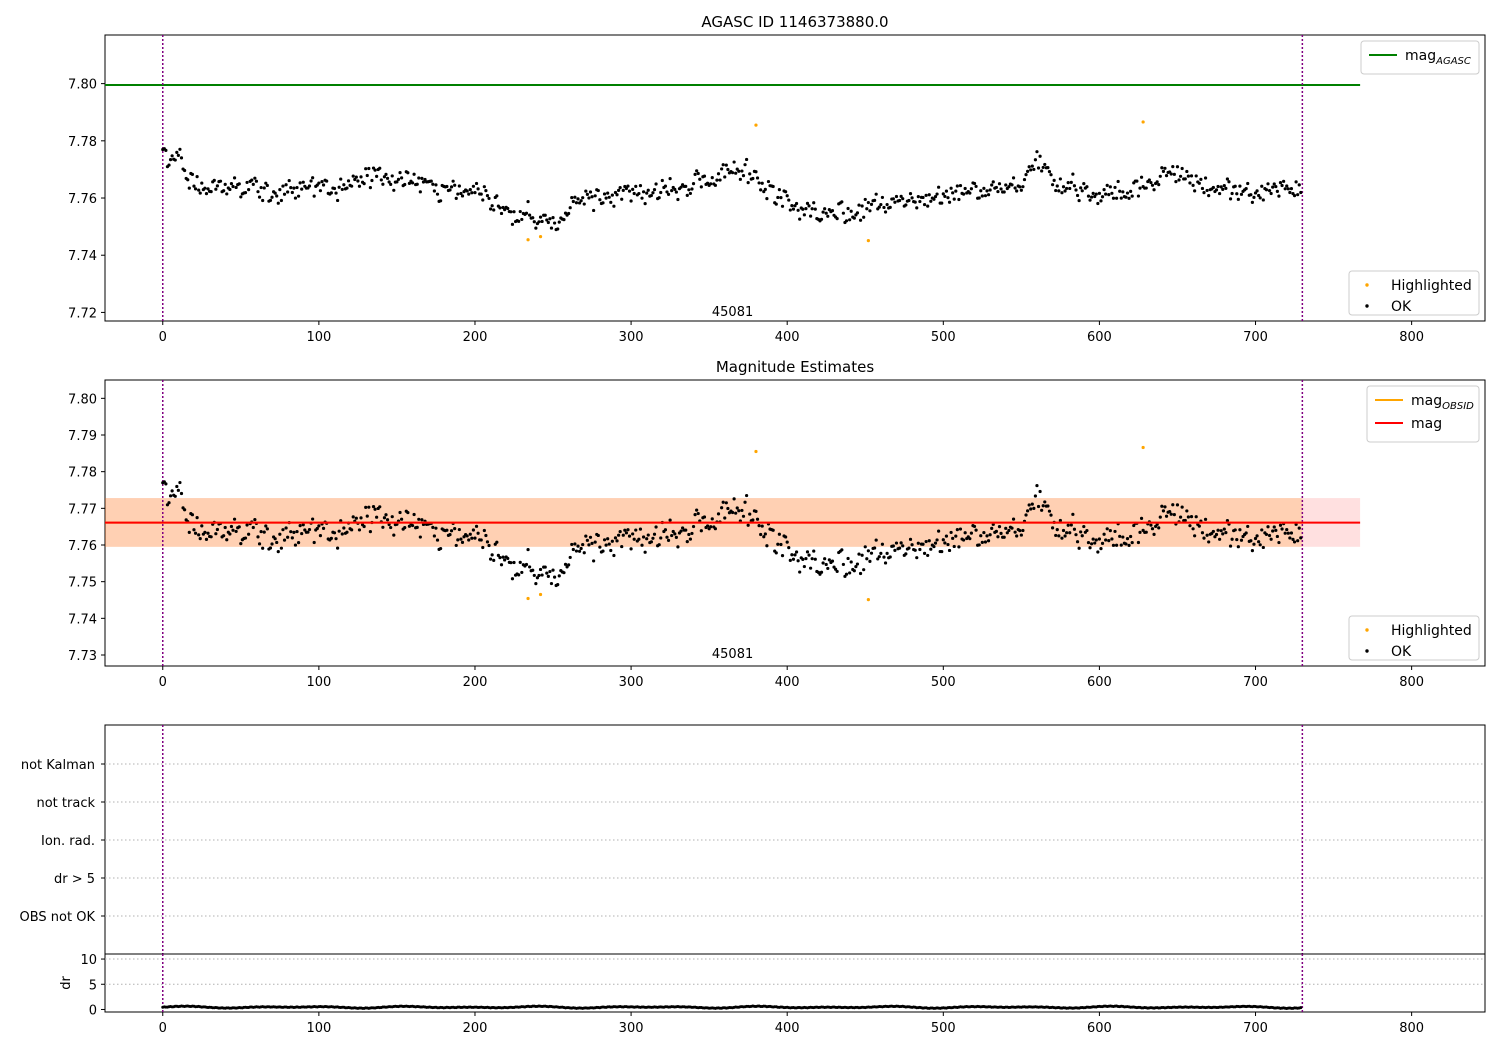  Describe the element at coordinates (318, 682) in the screenshot. I see `x-tick-label-1: 100` at that location.